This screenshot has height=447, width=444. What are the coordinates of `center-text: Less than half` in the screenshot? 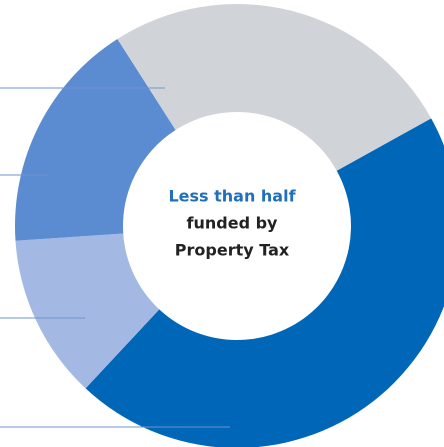 It's located at (232, 196).